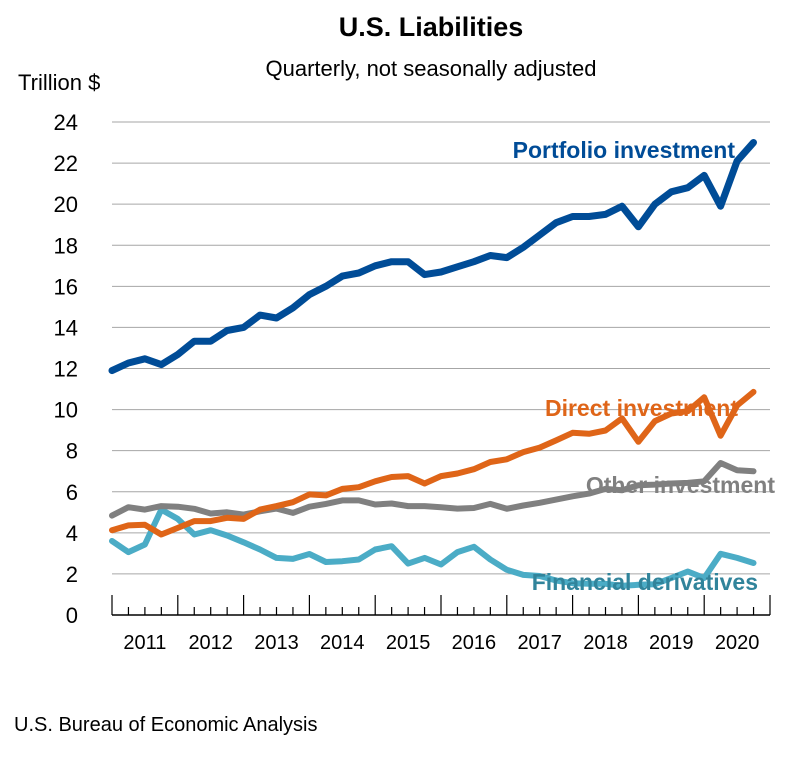 The height and width of the screenshot is (759, 790). What do you see at coordinates (166, 725) in the screenshot?
I see `source-note: U.S. Bureau of Economic Analysis` at bounding box center [166, 725].